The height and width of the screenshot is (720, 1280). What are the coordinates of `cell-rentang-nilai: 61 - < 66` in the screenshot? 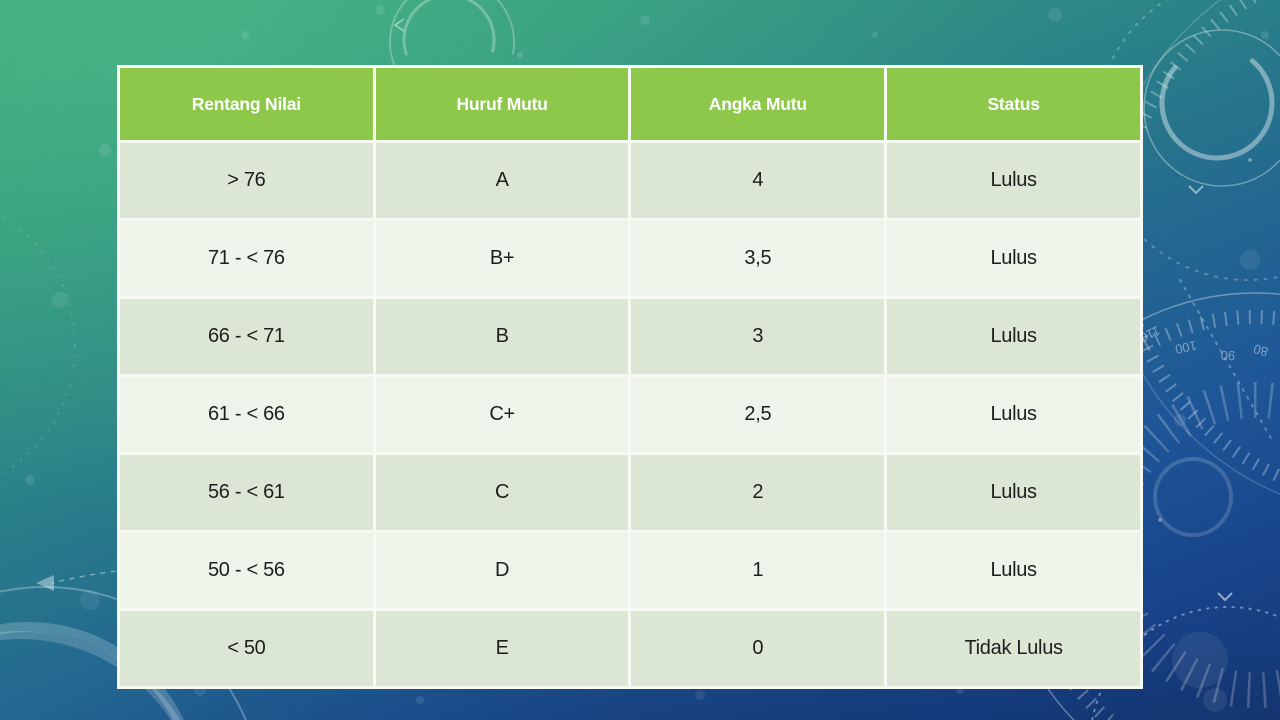 It's located at (246, 414).